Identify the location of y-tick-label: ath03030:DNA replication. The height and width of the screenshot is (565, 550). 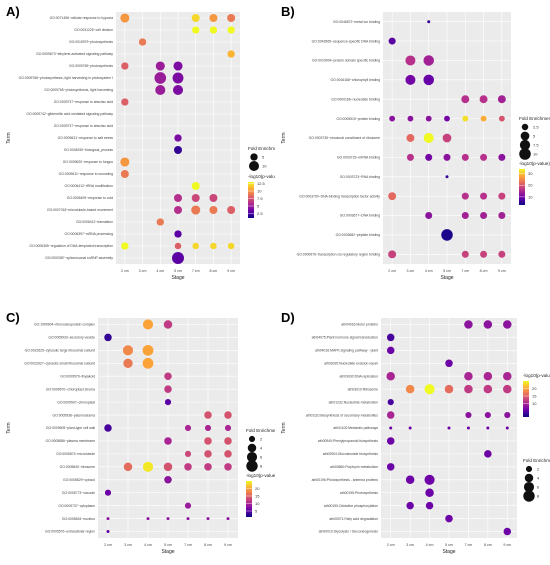
(359, 376).